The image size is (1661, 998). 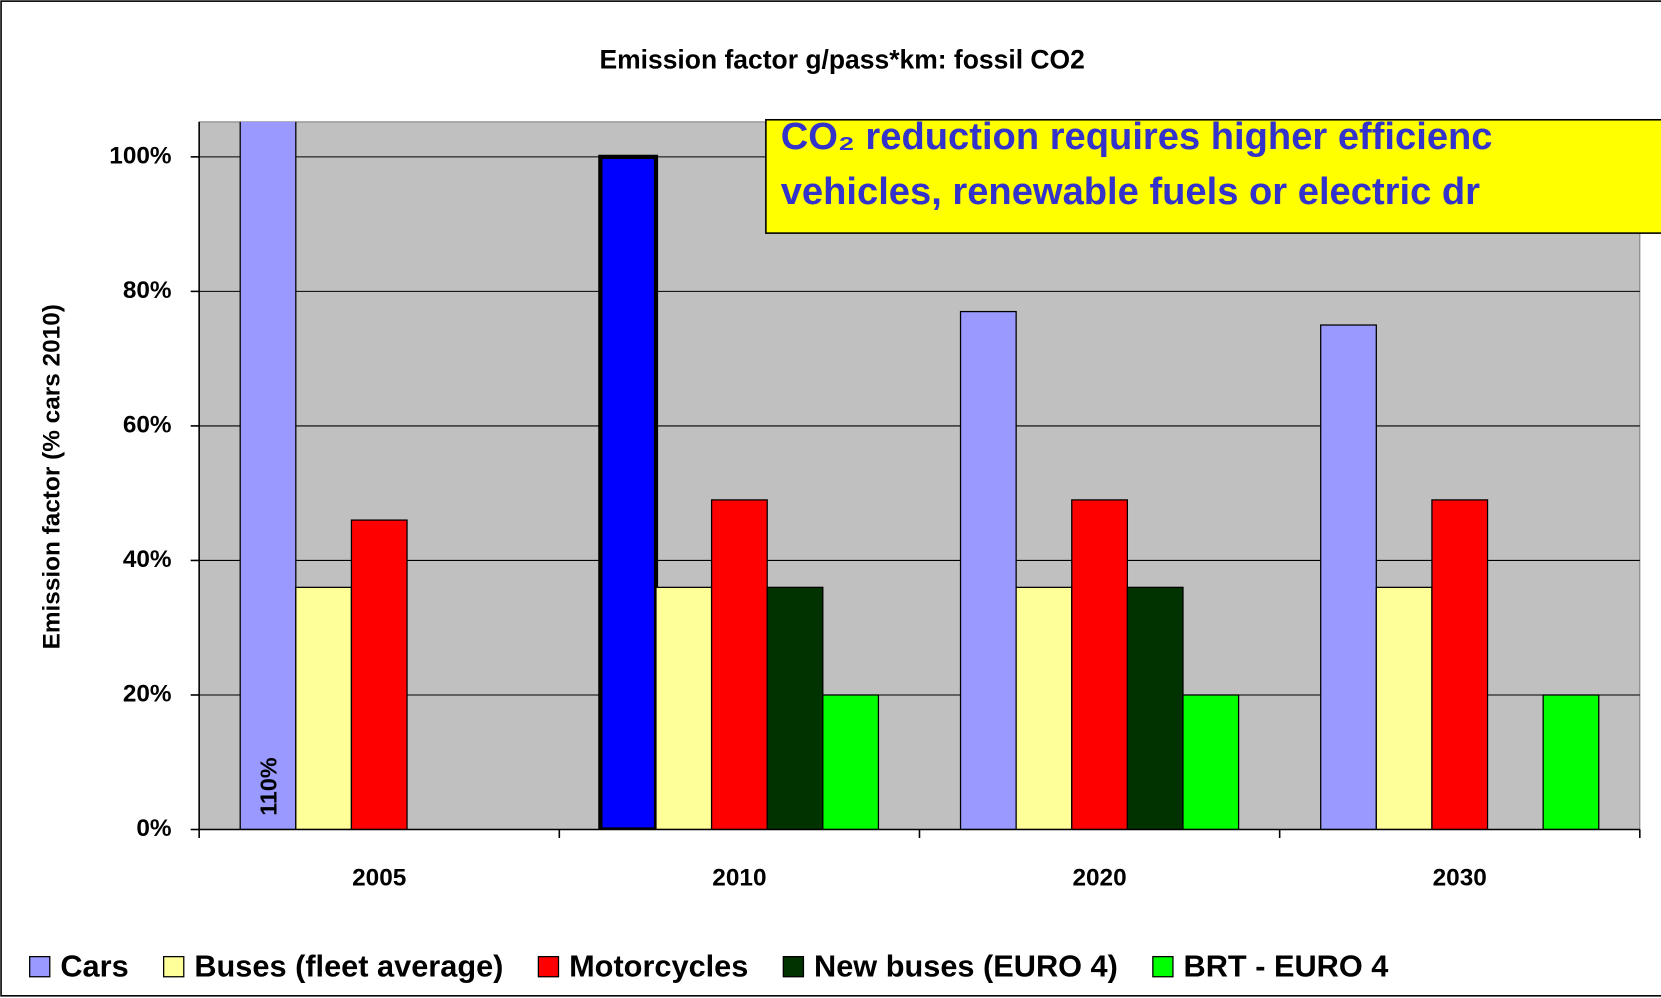 What do you see at coordinates (966, 965) in the screenshot?
I see `legend-label: New buses (EURO 4)` at bounding box center [966, 965].